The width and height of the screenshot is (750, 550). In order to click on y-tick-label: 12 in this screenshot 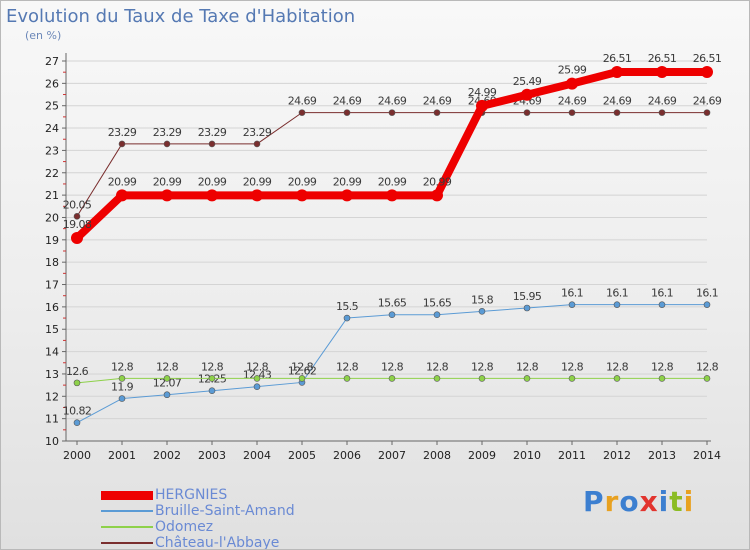, I will do `click(52, 396)`.